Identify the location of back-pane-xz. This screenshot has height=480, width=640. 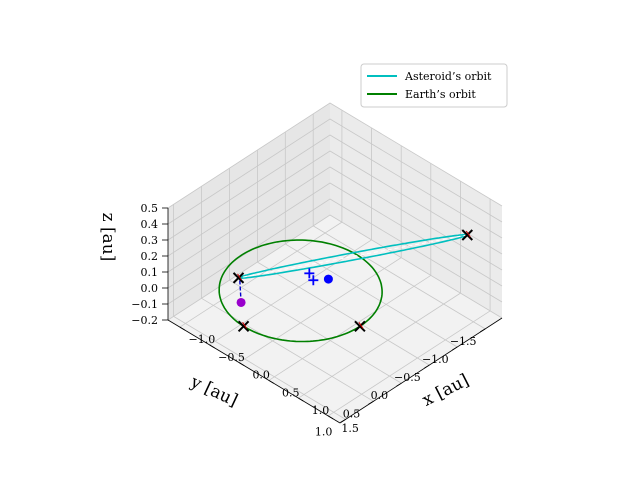
(416, 210).